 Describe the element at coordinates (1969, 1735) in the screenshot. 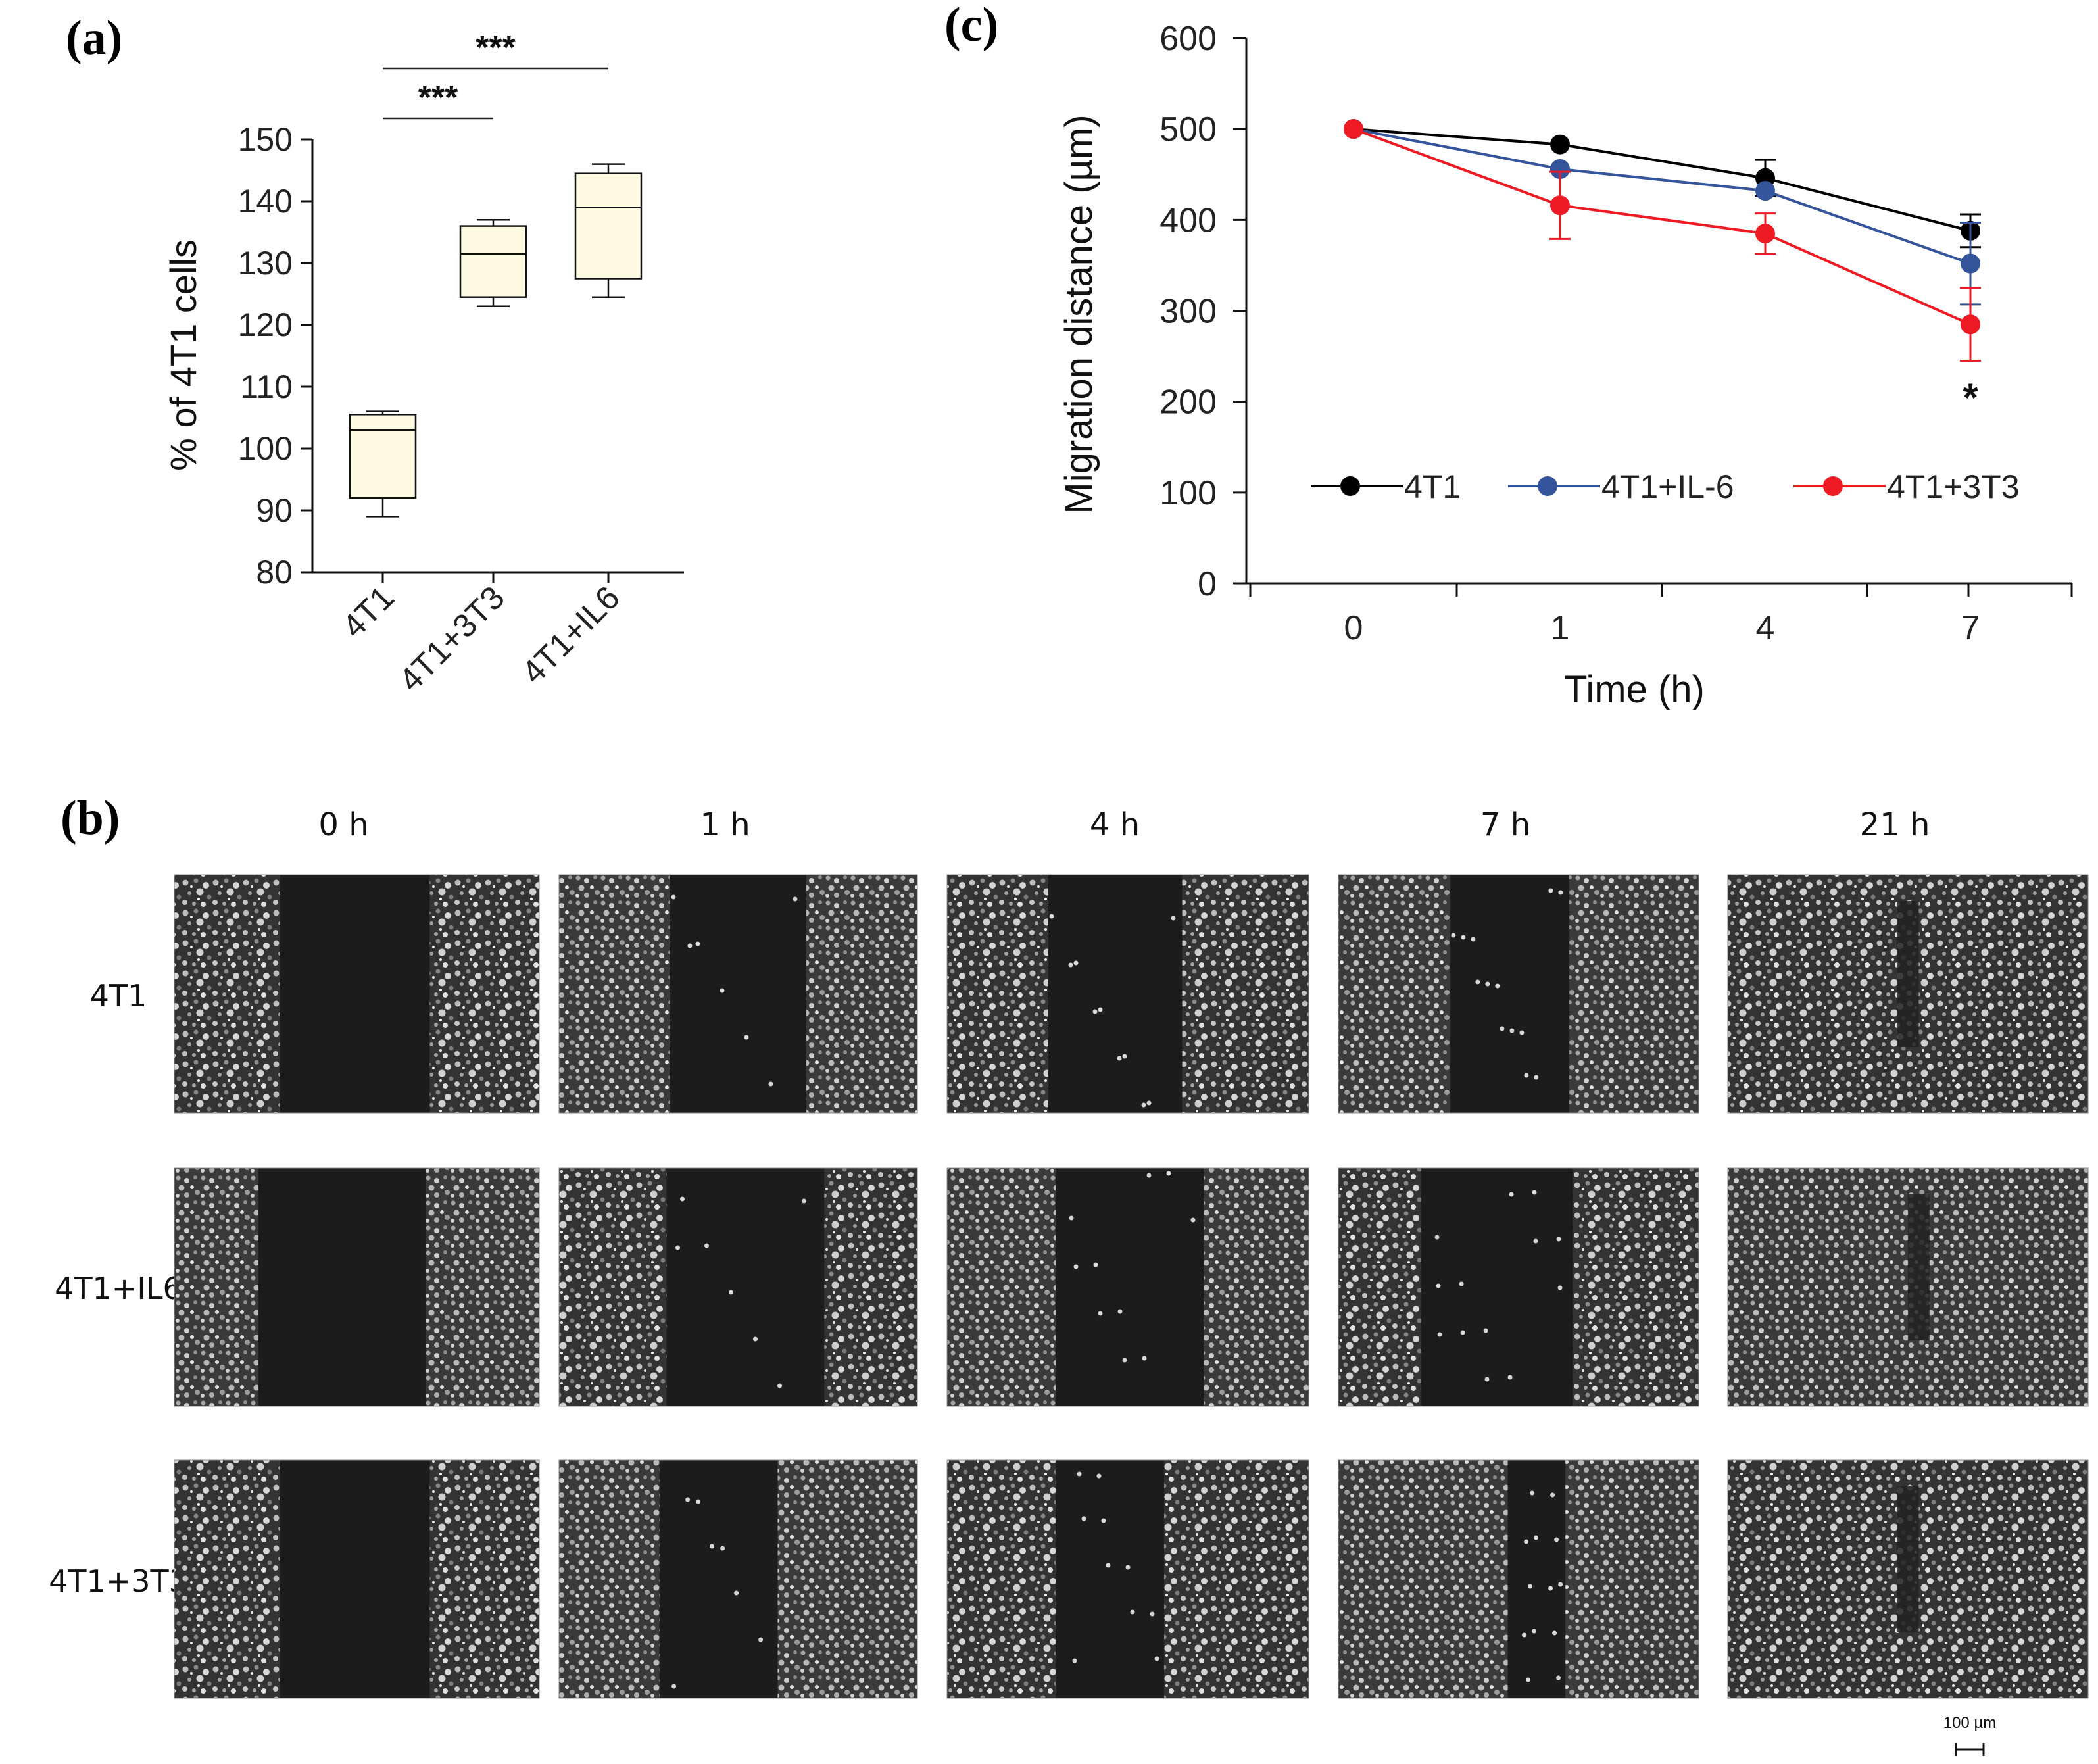

I see `scale-bar: 100 µm` at that location.